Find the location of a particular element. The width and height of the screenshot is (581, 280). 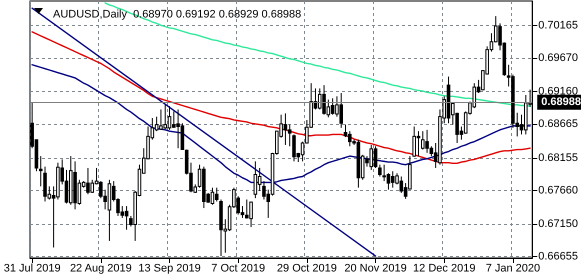

y-tick-label: 0.70165 is located at coordinates (558, 26).